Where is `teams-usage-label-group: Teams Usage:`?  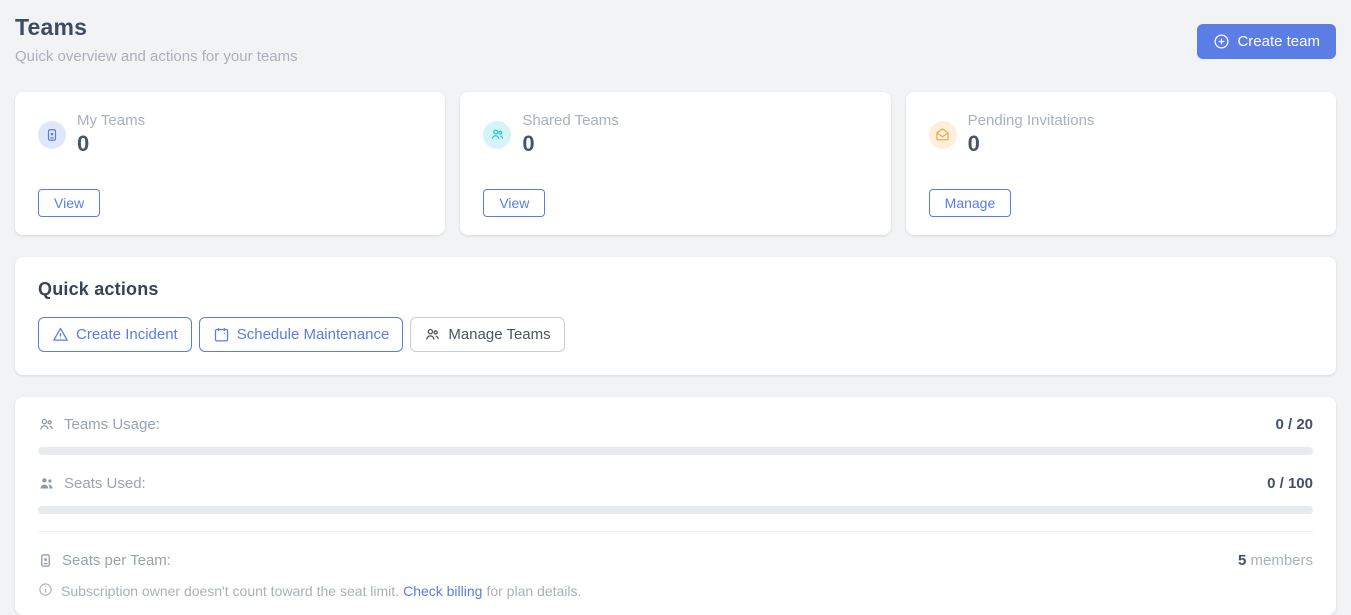
teams-usage-label-group: Teams Usage: is located at coordinates (99, 424).